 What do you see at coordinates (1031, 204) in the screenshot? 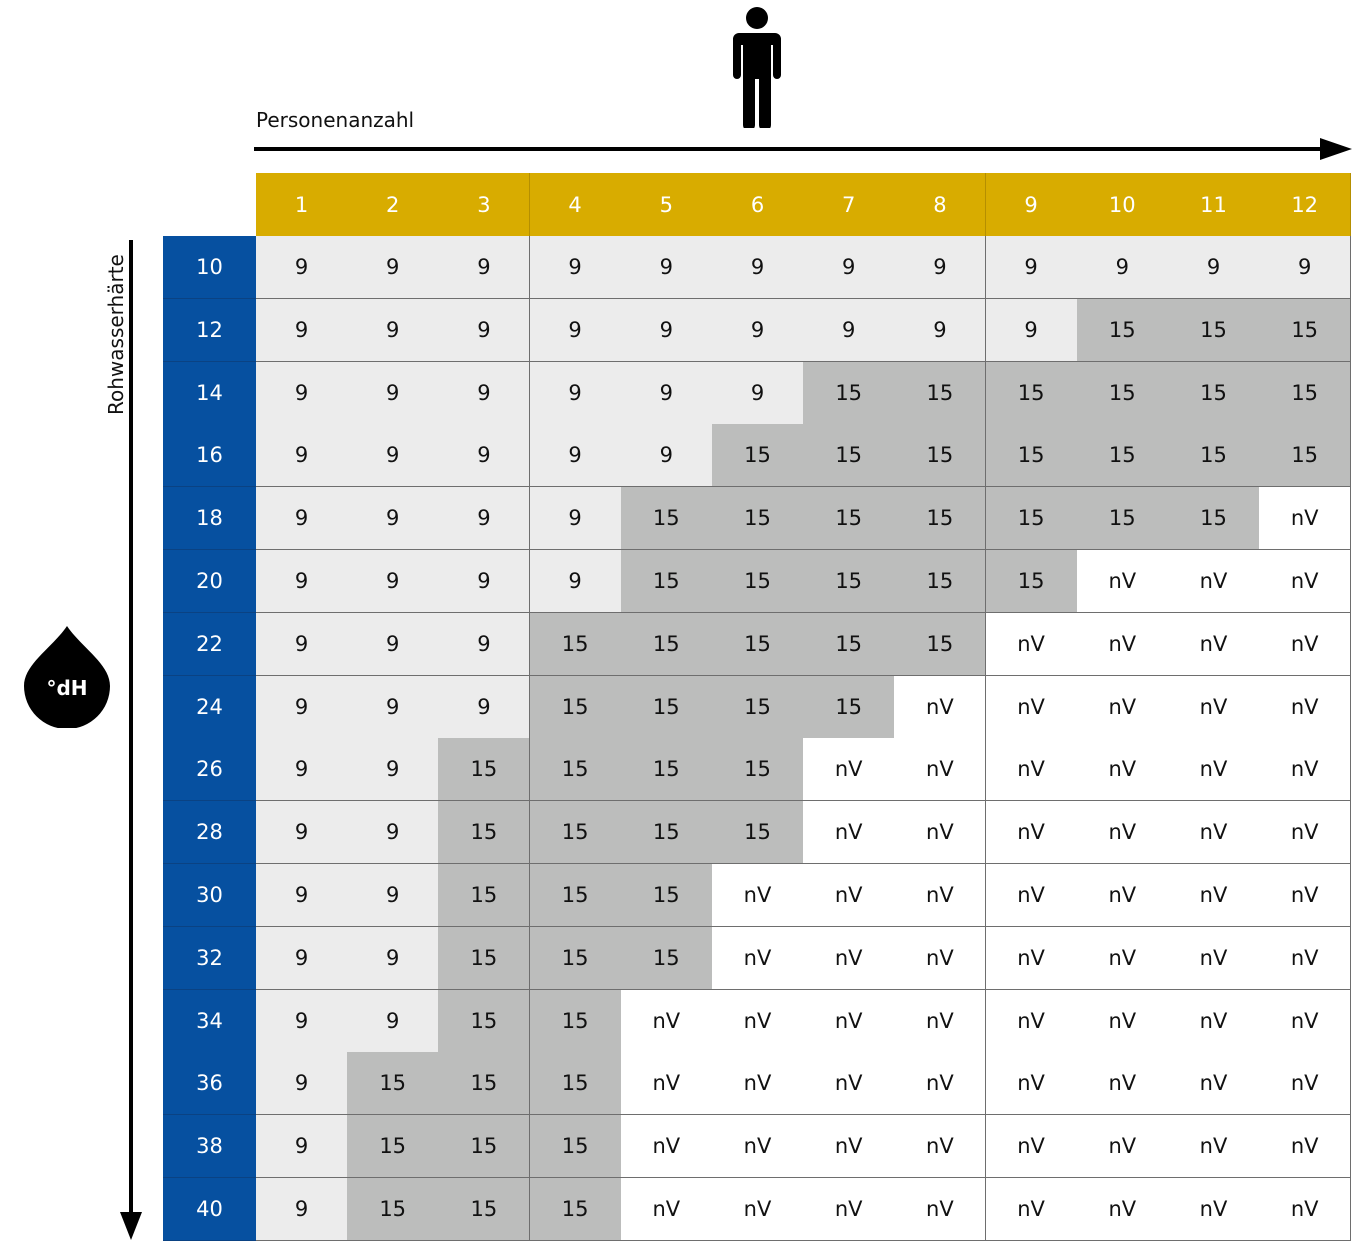
I see `column-header: 9` at bounding box center [1031, 204].